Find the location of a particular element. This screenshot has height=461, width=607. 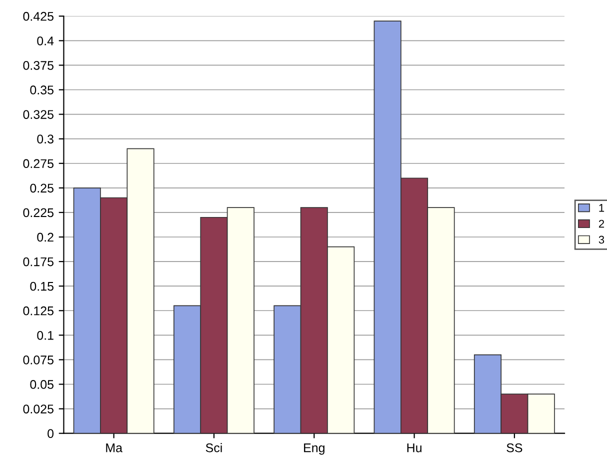

y-tick-label: 0.125 is located at coordinates (38, 311).